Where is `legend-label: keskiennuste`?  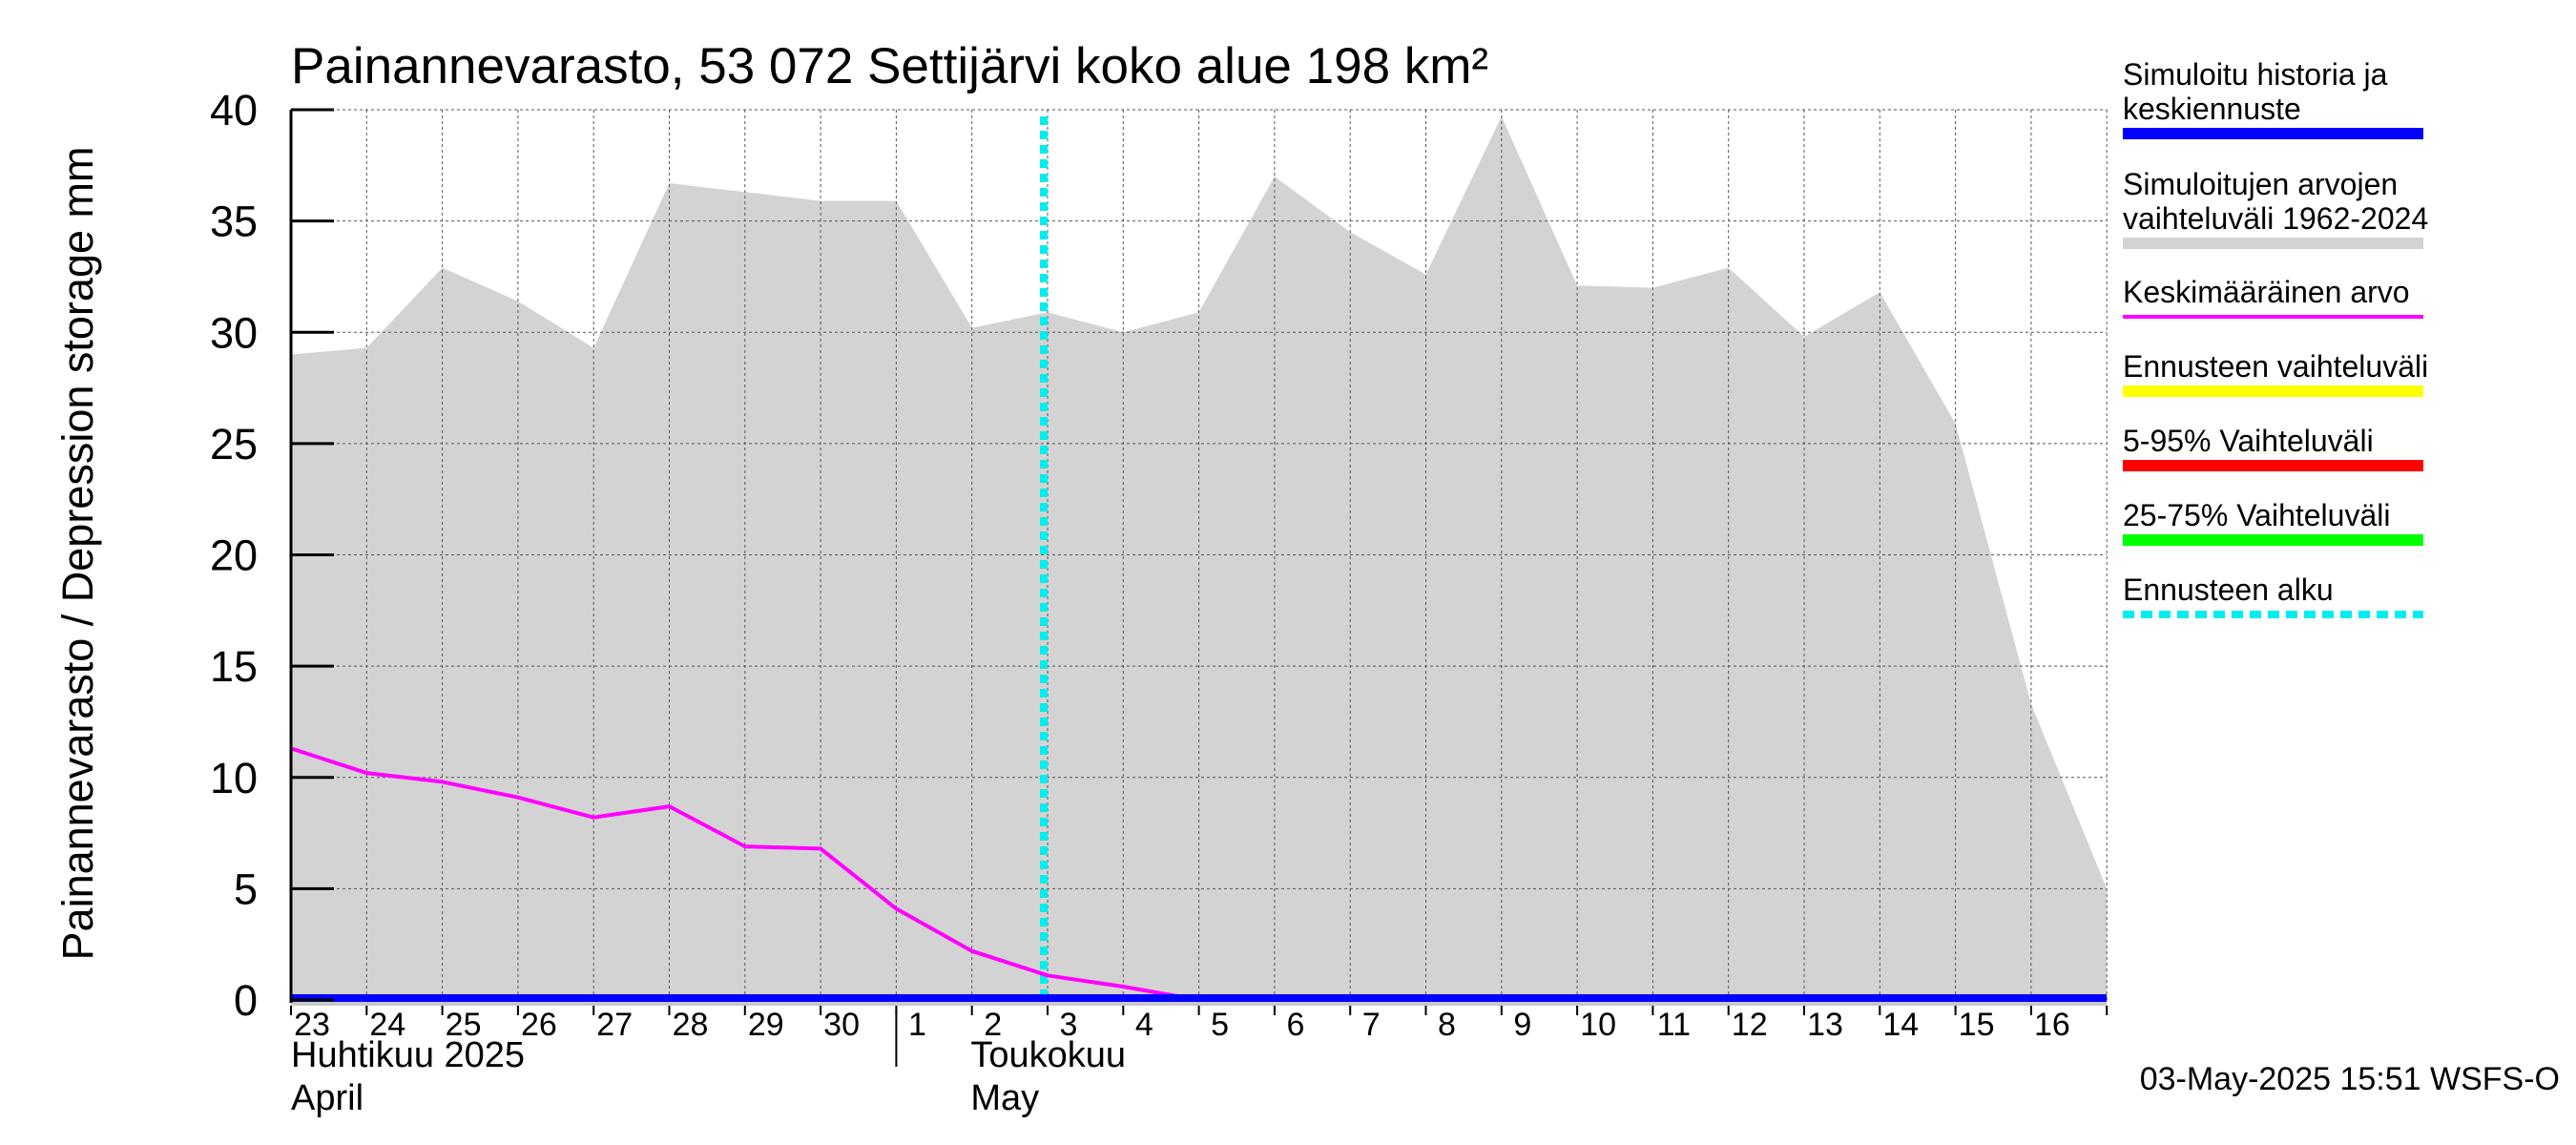 legend-label: keskiennuste is located at coordinates (2212, 109).